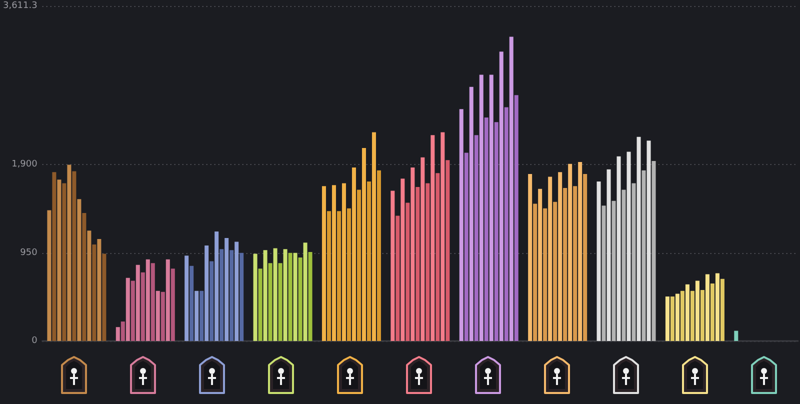 The height and width of the screenshot is (404, 800). Describe the element at coordinates (29, 253) in the screenshot. I see `y-tick-label: 950` at that location.